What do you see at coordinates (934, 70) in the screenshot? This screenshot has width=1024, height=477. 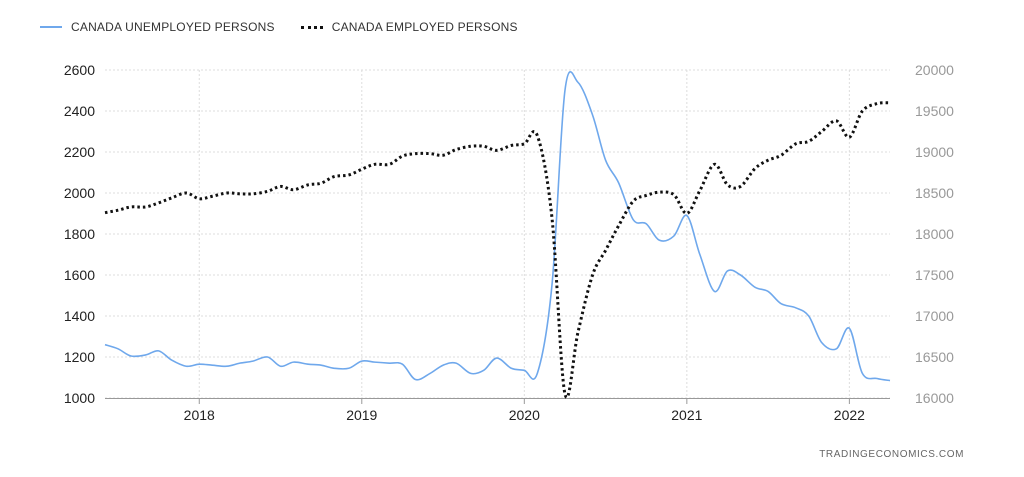 I see `y-right-tick-label: 20000` at bounding box center [934, 70].